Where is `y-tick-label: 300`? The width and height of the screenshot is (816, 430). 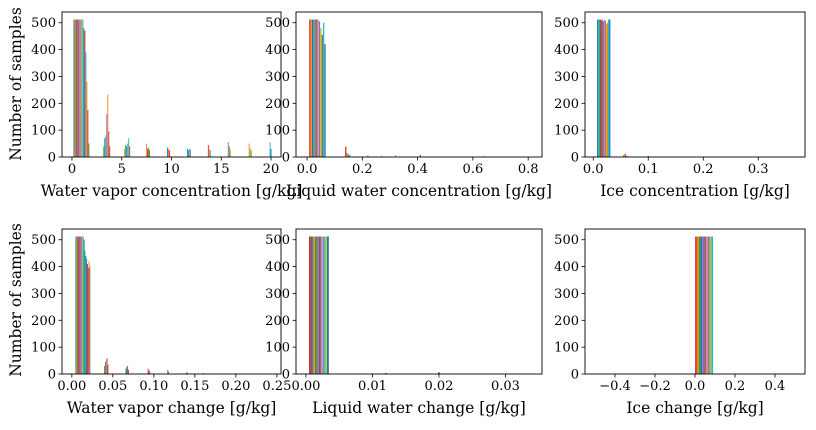
y-tick-label: 300 is located at coordinates (277, 77).